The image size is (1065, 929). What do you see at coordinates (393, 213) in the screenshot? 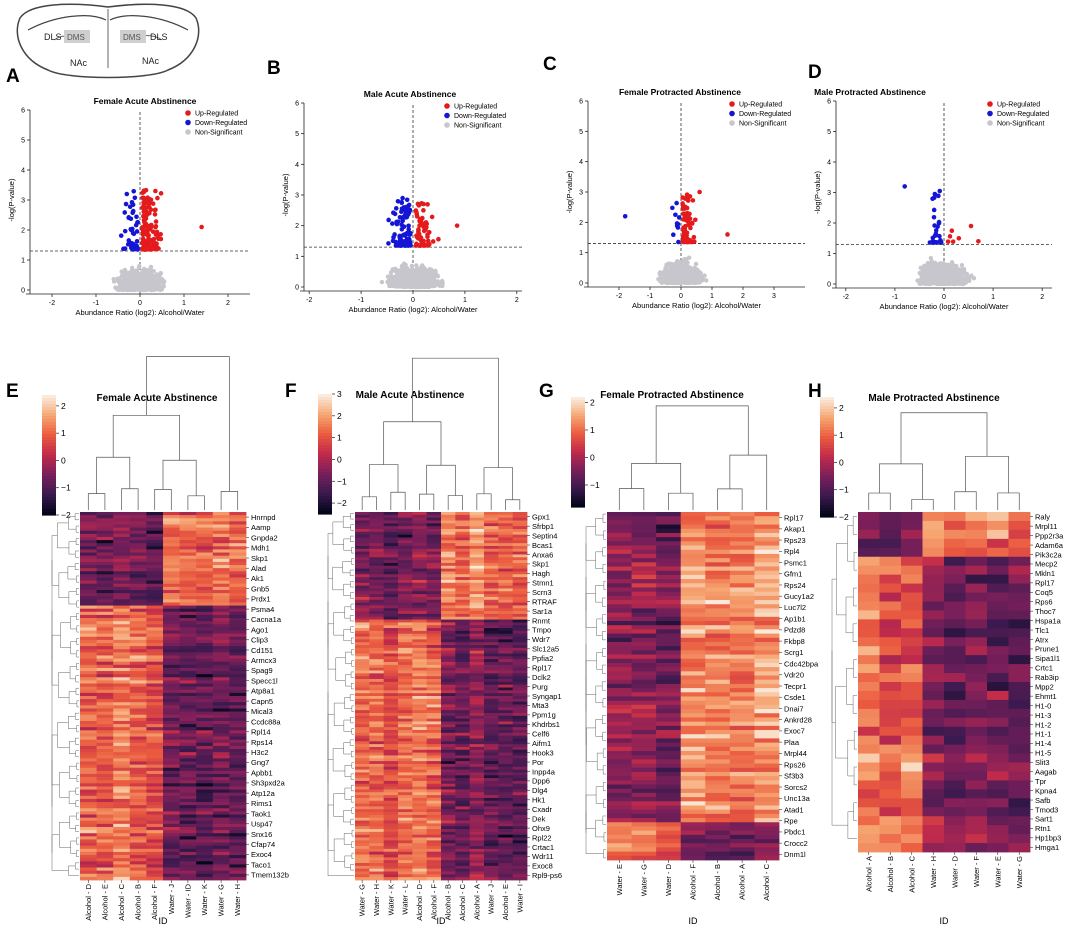
I see `point-down-regulated` at bounding box center [393, 213].